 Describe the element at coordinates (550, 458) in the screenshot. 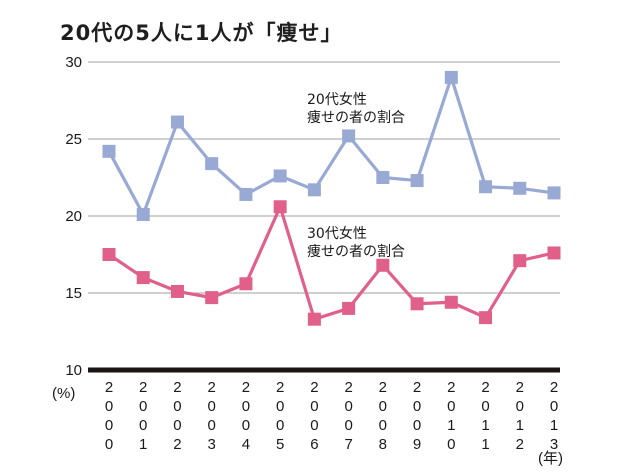

I see `x-axis-unit-label: (年)` at that location.